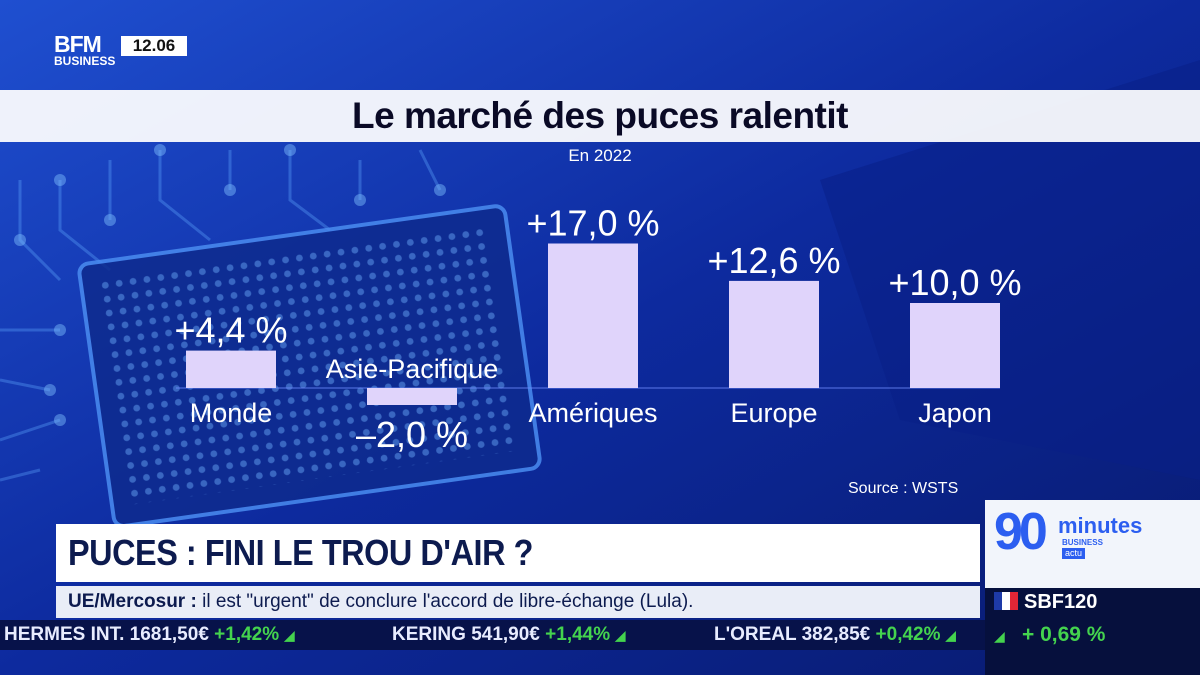 This screenshot has width=1200, height=675. I want to click on data-label: +10,0 %, so click(954, 282).